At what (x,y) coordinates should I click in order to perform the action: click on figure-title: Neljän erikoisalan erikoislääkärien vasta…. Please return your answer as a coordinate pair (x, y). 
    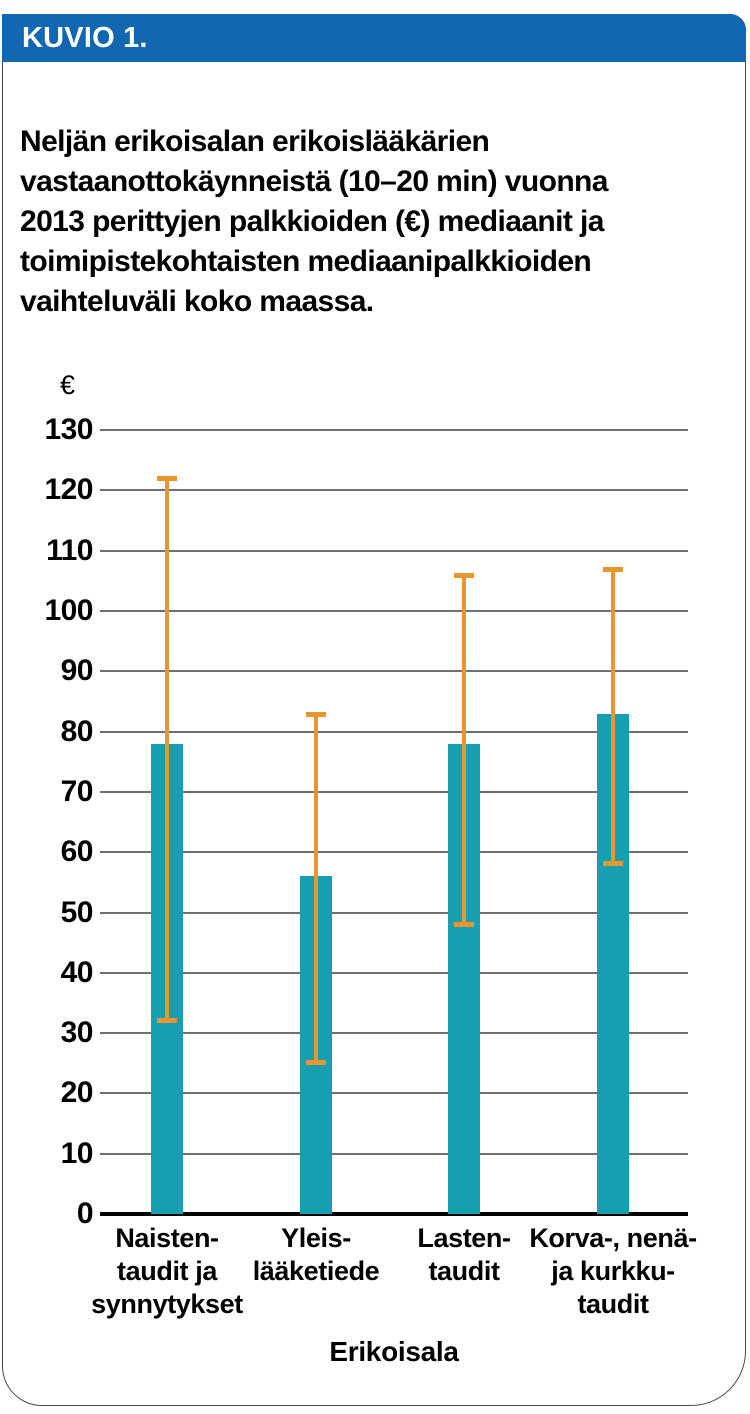
    Looking at the image, I should click on (373, 222).